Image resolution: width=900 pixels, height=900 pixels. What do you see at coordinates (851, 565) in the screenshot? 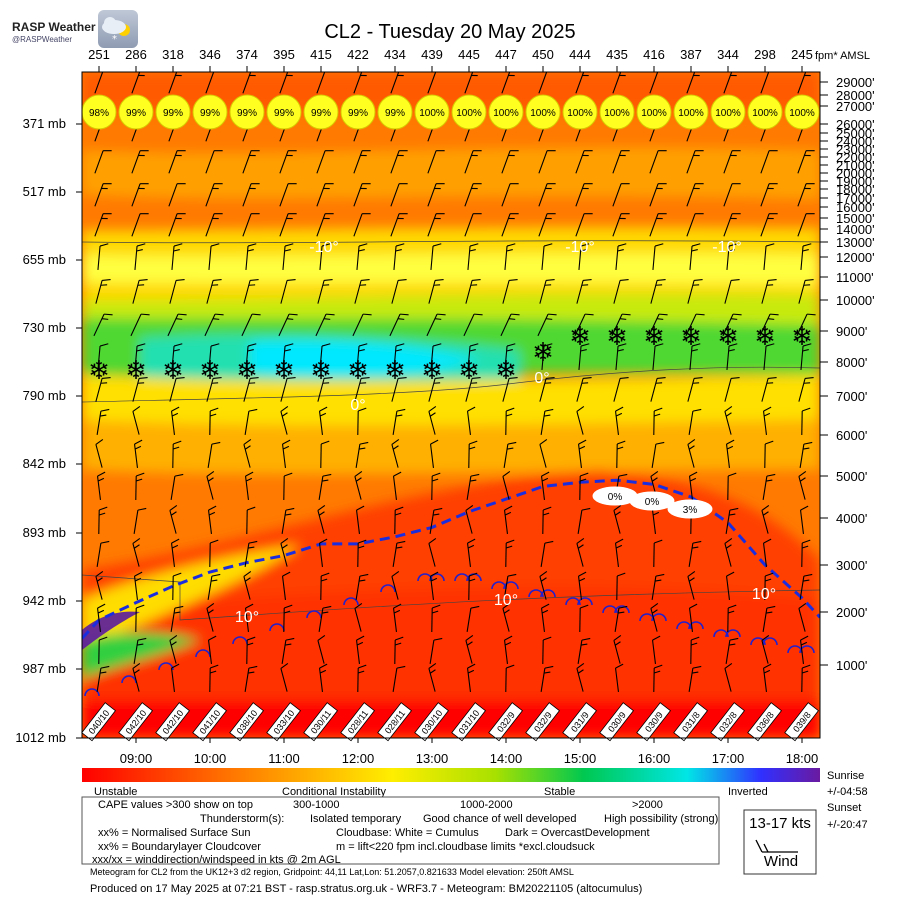
I see `right-axis-label: 3000'` at bounding box center [851, 565].